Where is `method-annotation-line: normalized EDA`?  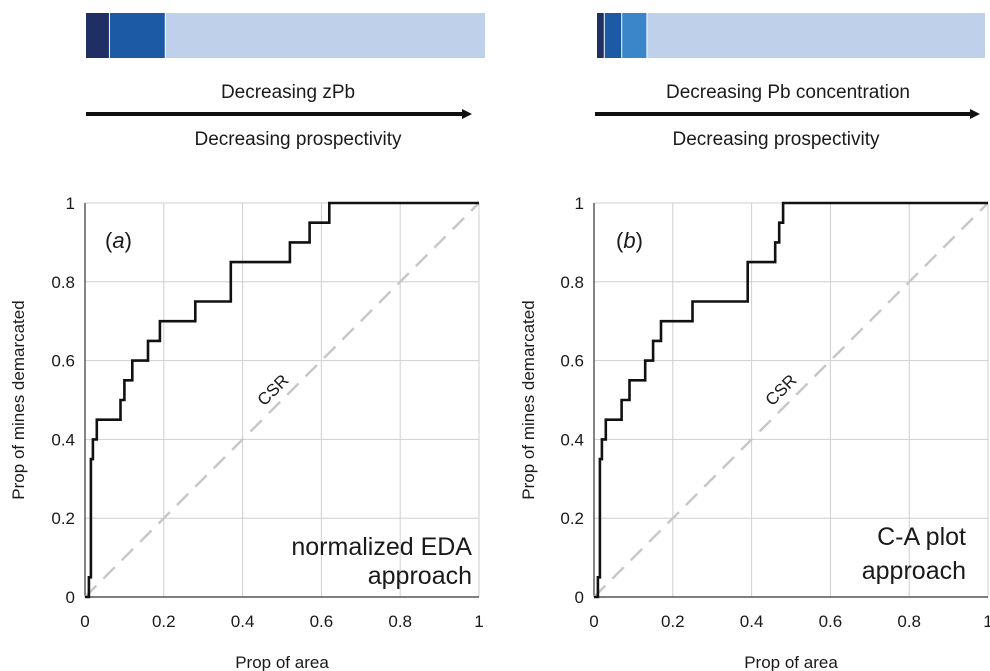
method-annotation-line: normalized EDA is located at coordinates (381, 547).